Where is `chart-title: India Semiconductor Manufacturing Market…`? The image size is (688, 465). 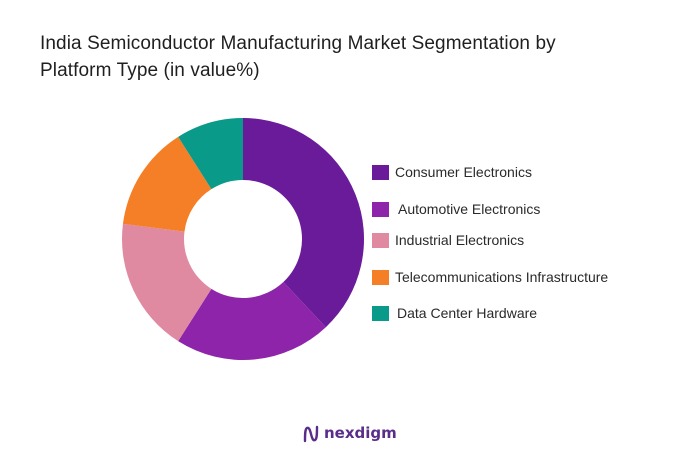
chart-title: India Semiconductor Manufacturing Market… is located at coordinates (350, 57).